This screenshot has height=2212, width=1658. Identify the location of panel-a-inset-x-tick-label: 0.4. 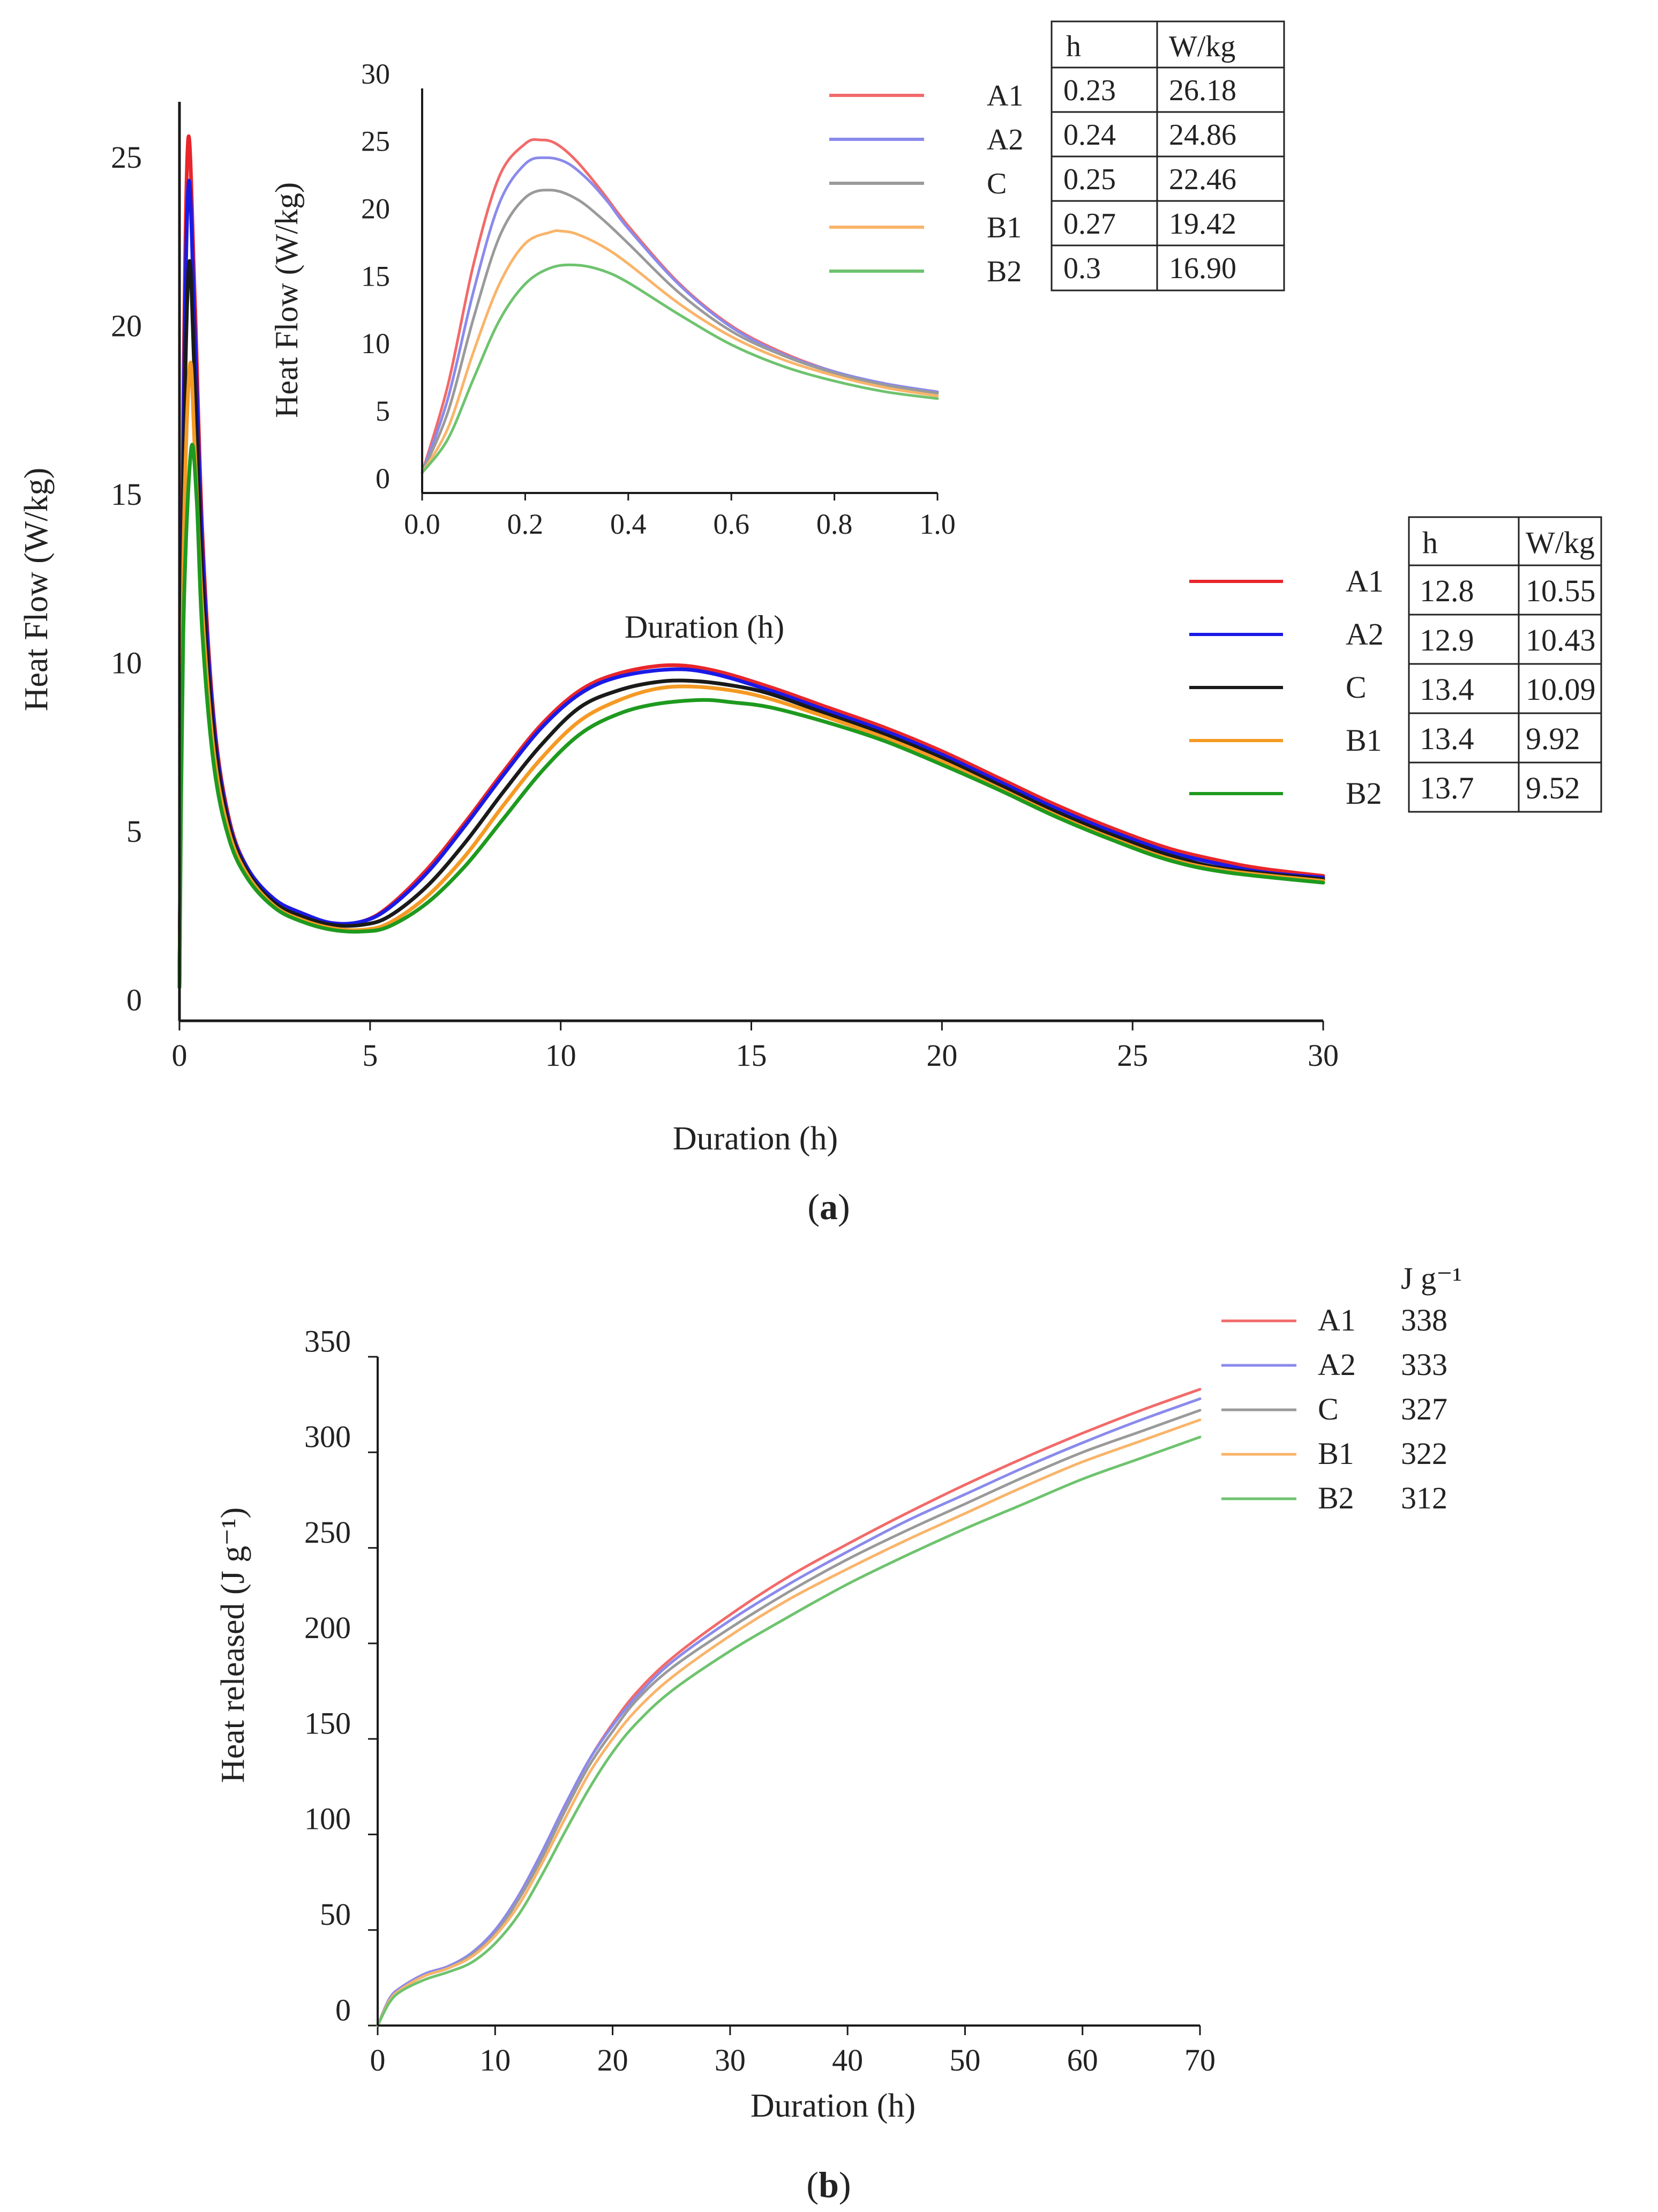
(628, 524).